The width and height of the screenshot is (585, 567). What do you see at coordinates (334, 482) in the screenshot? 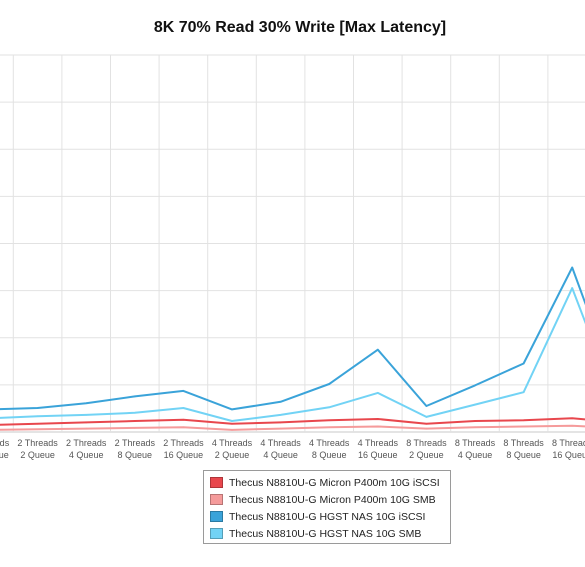
I see `legend-label: Thecus N8810U-G Micron P400m 10G iSCSI` at bounding box center [334, 482].